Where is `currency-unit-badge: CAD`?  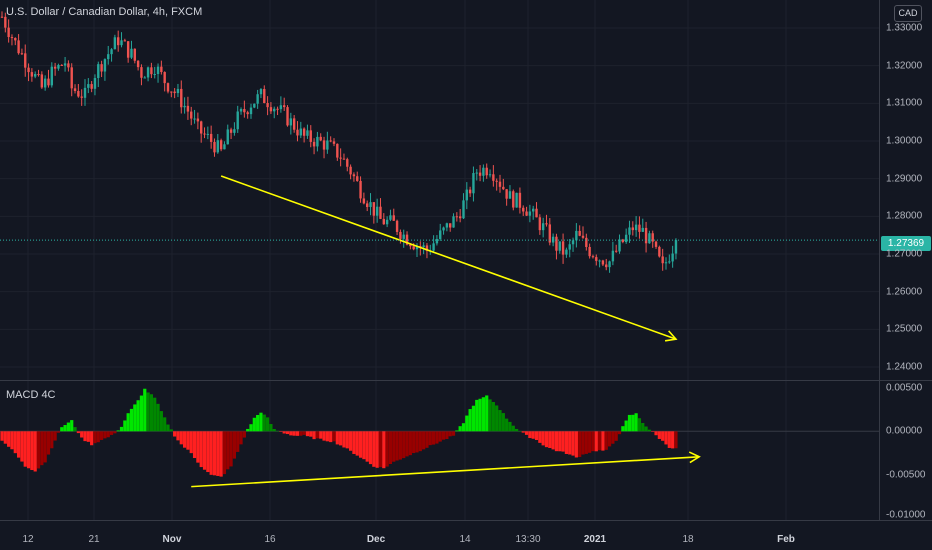
currency-unit-badge: CAD is located at coordinates (908, 13).